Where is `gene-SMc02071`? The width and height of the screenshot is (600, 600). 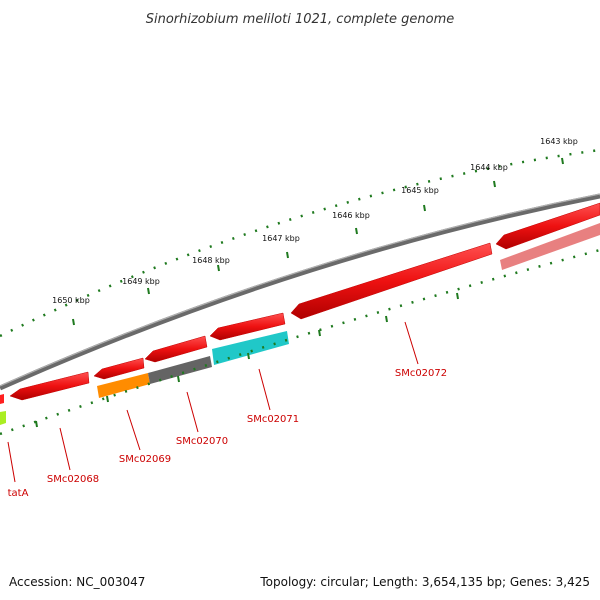
gene-SMc02071 is located at coordinates (247, 326).